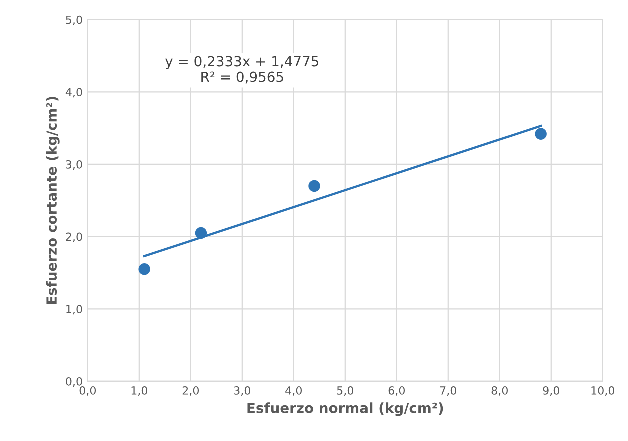 Image resolution: width=628 pixels, height=441 pixels. Describe the element at coordinates (448, 391) in the screenshot. I see `x-tick-label: 7,0` at that location.